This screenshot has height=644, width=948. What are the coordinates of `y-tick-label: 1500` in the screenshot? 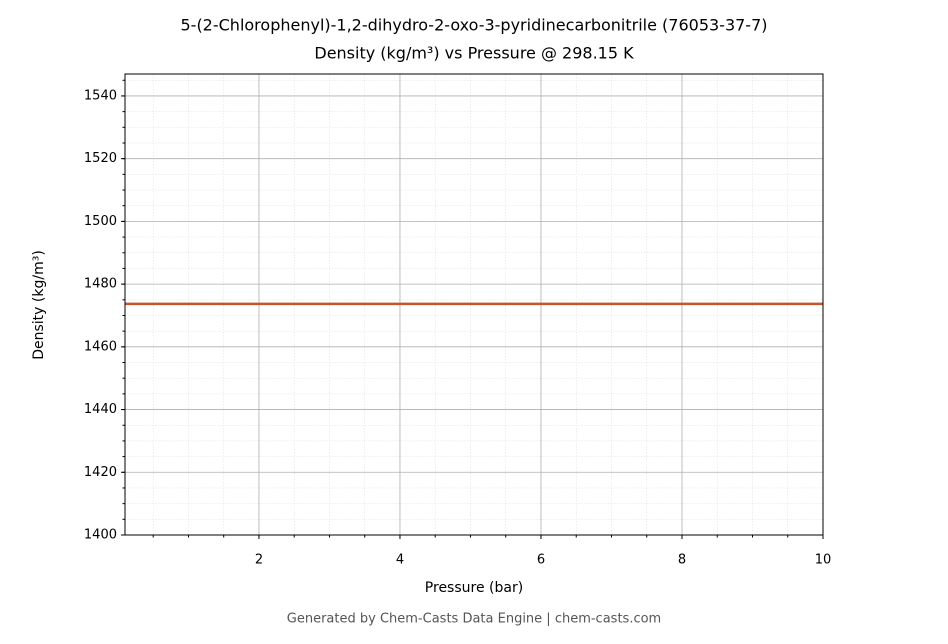 It's located at (100, 221).